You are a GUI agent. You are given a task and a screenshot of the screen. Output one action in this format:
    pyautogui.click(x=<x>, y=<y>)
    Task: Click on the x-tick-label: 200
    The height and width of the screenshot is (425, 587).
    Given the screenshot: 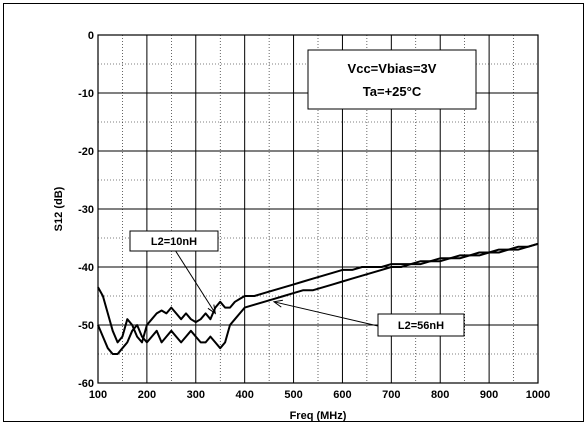 What is the action you would take?
    pyautogui.click(x=147, y=395)
    